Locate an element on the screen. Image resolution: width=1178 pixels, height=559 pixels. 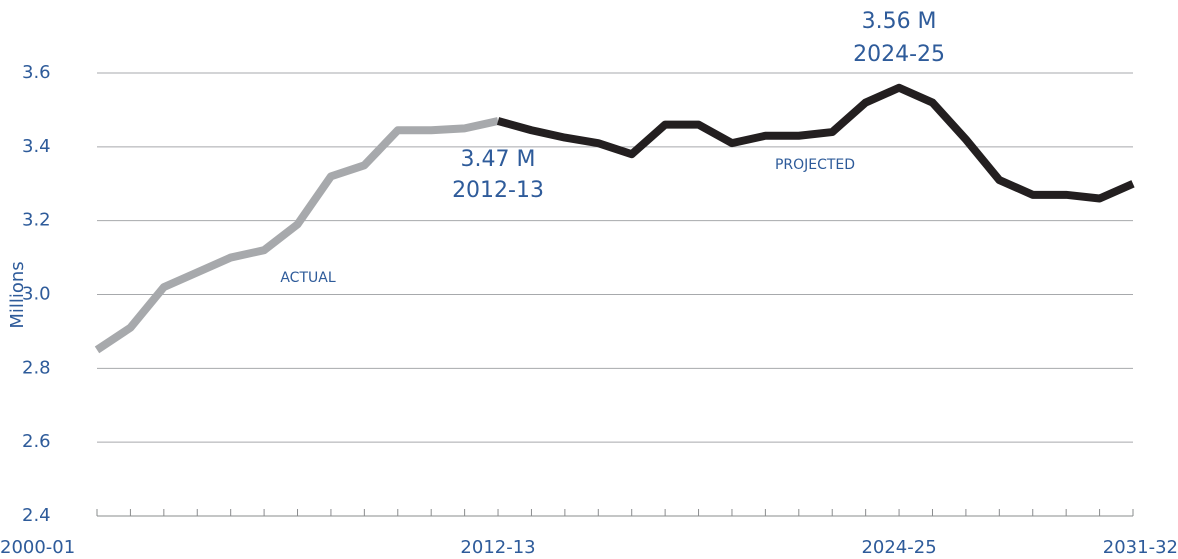
y-tick-label: 2.4 is located at coordinates (36, 515).